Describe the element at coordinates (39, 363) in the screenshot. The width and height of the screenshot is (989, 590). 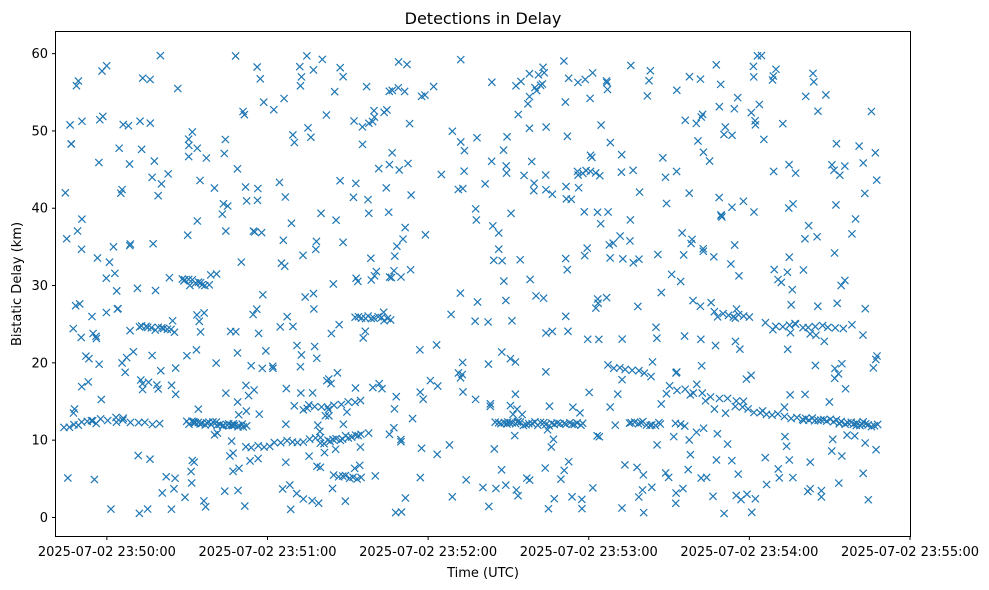
I see `y-tick-label: 20` at that location.